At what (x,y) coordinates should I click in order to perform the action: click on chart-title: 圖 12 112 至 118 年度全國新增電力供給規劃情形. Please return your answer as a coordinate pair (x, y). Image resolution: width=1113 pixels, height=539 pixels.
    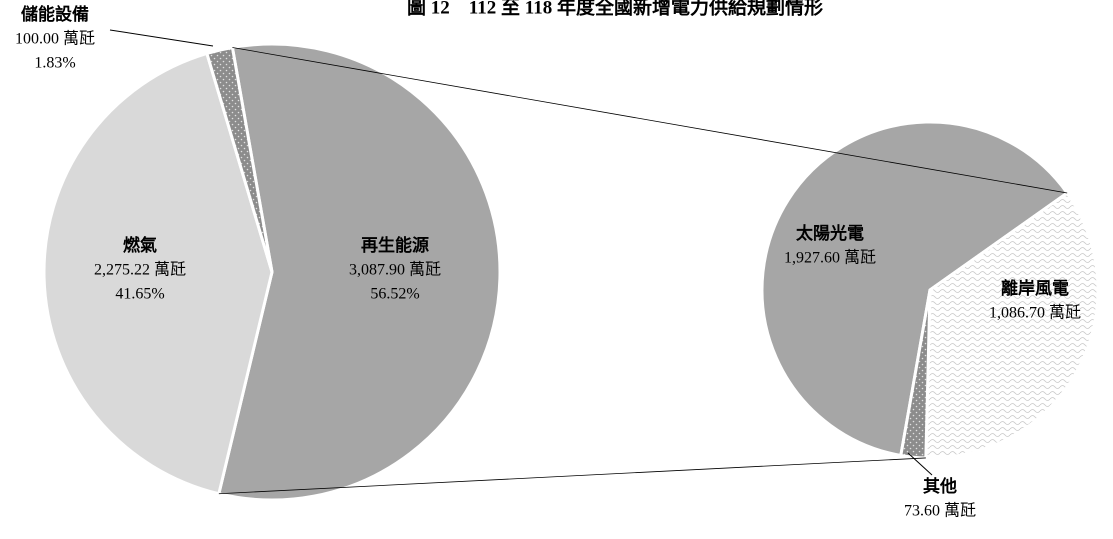
    Looking at the image, I should click on (615, 9).